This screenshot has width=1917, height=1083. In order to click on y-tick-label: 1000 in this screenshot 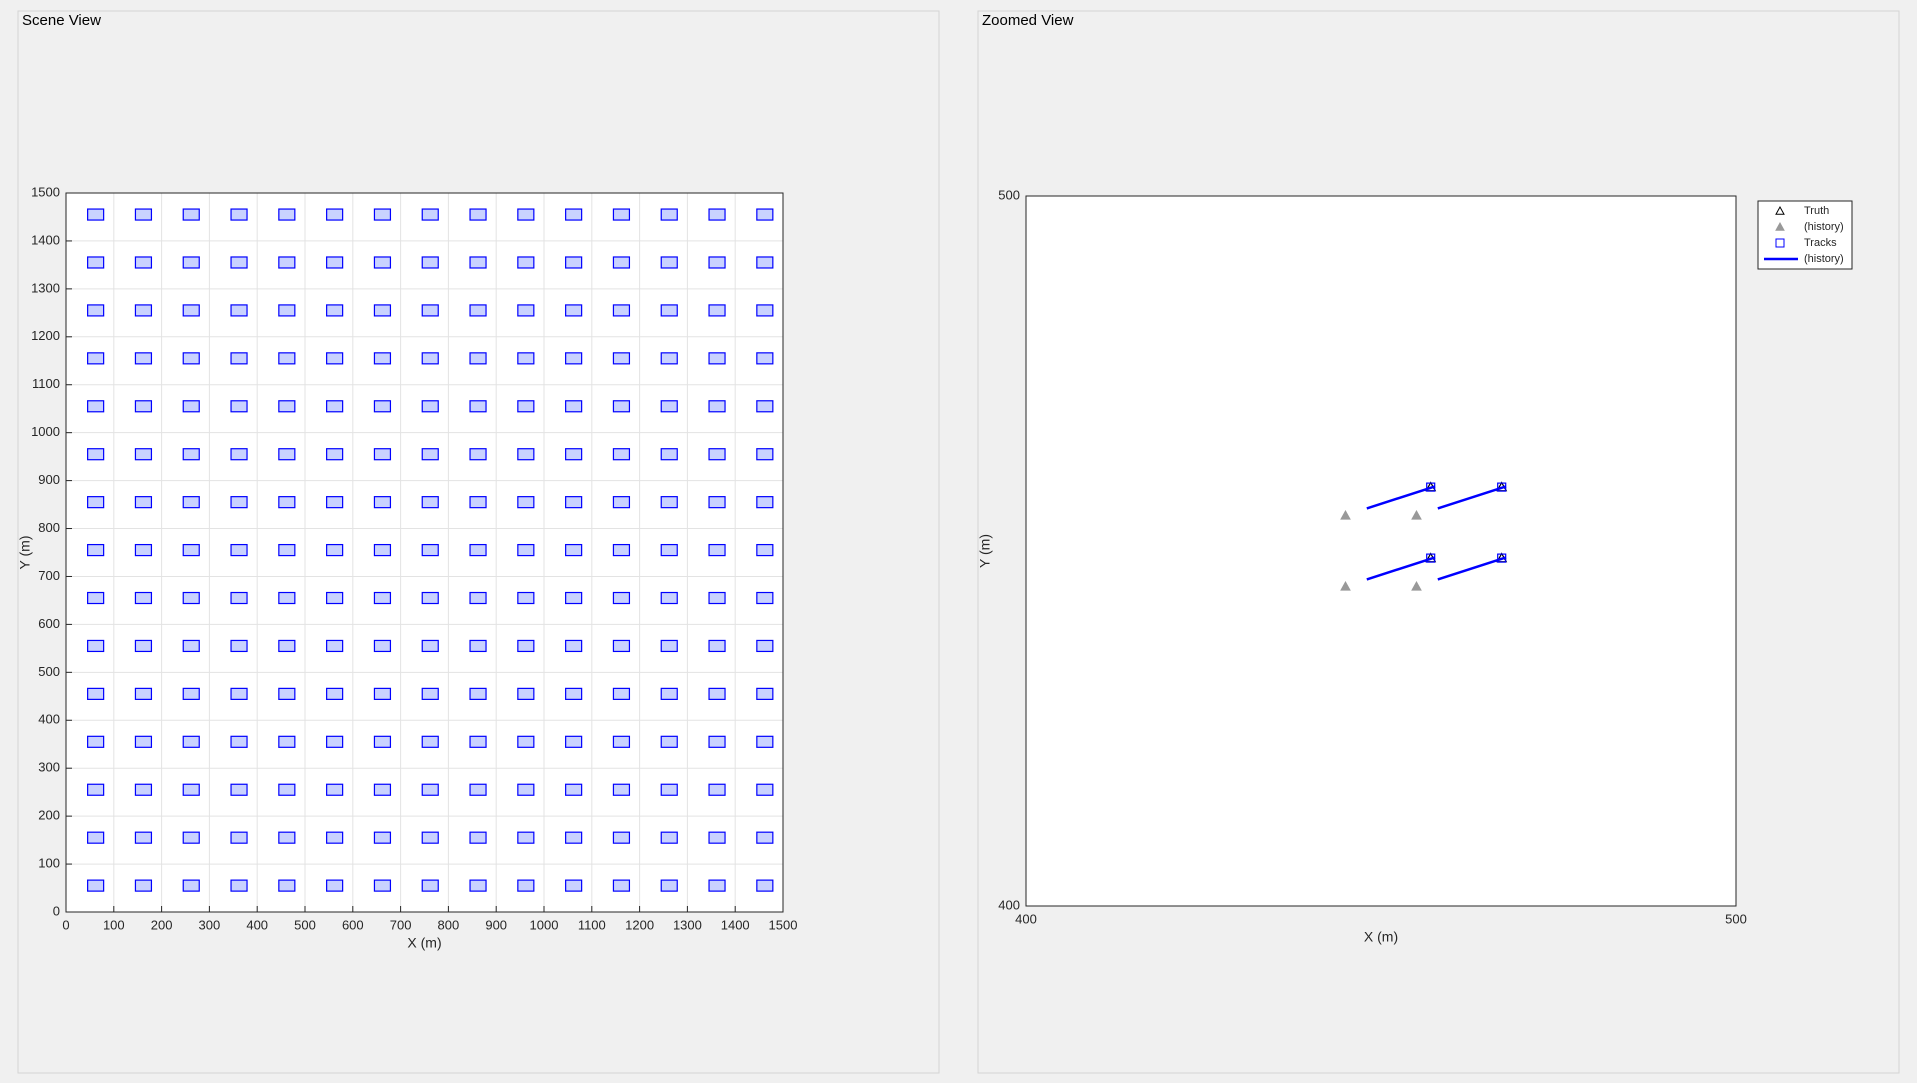, I will do `click(45, 431)`.